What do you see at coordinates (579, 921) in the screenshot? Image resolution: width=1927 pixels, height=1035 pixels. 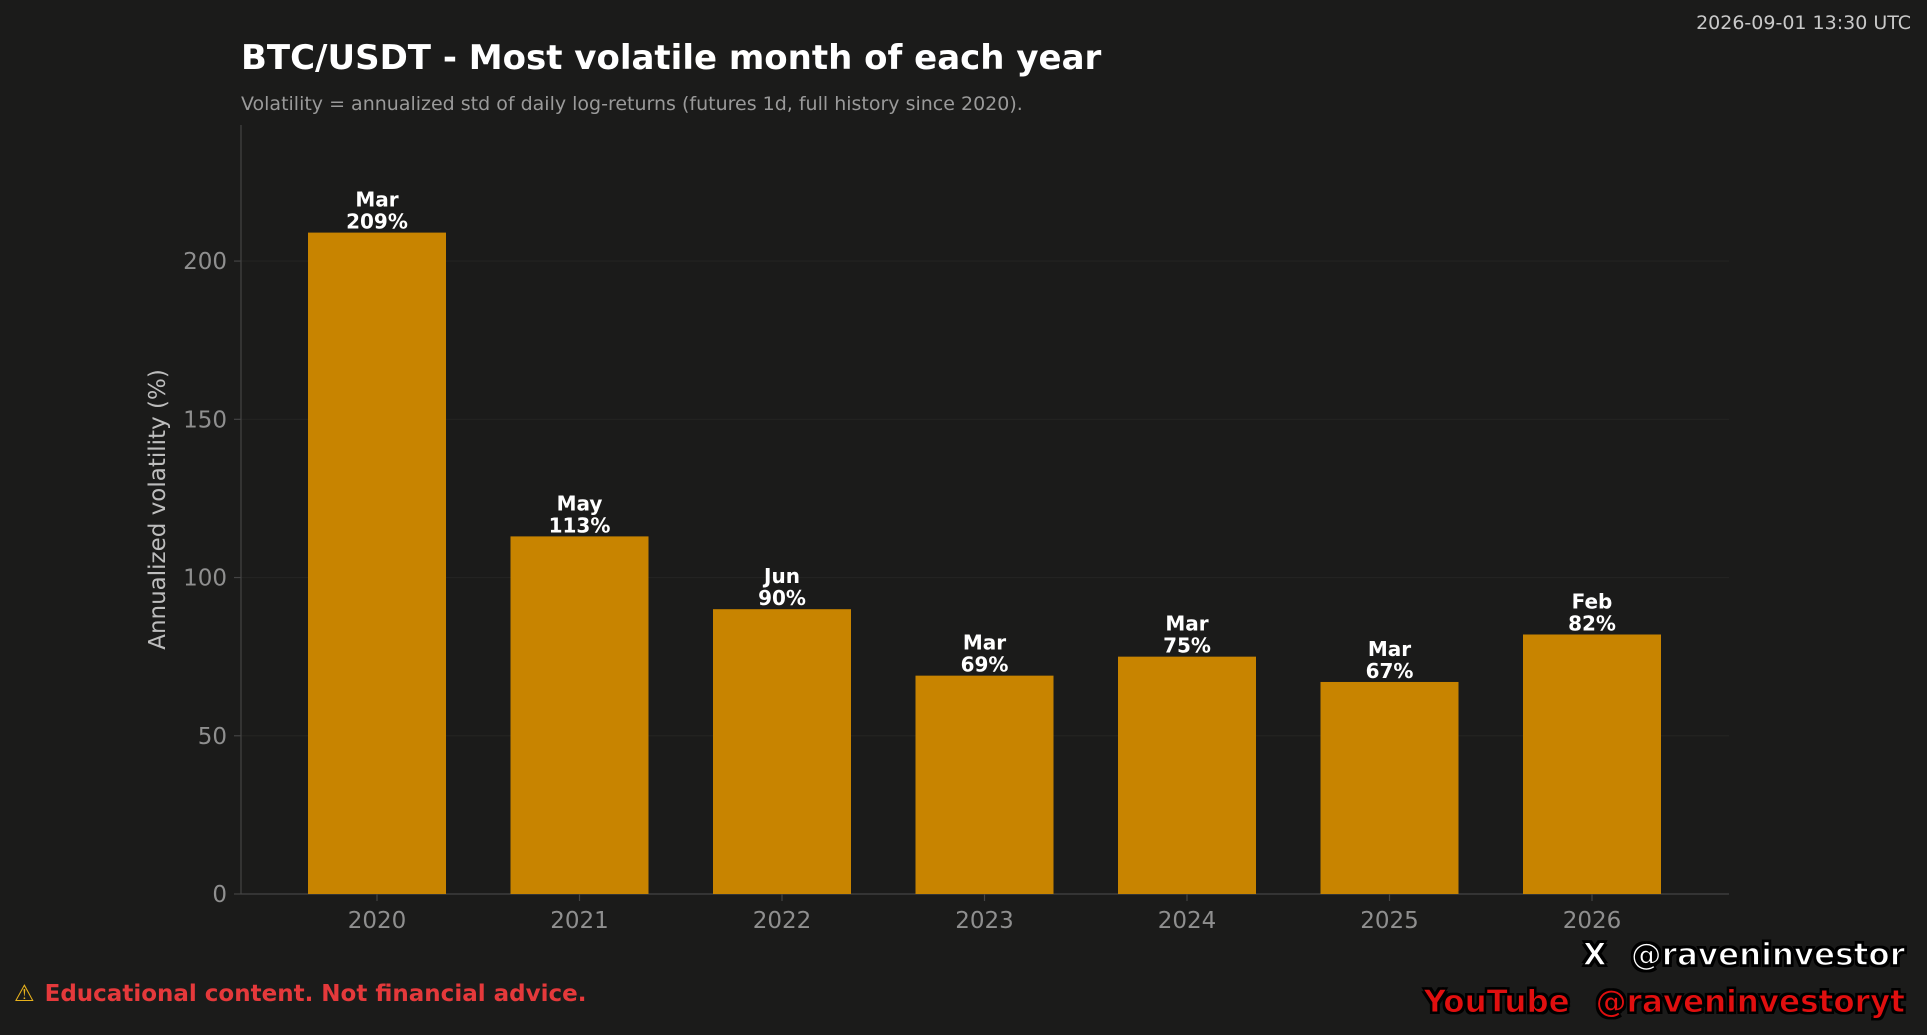 I see `x-tick-label: 2021` at bounding box center [579, 921].